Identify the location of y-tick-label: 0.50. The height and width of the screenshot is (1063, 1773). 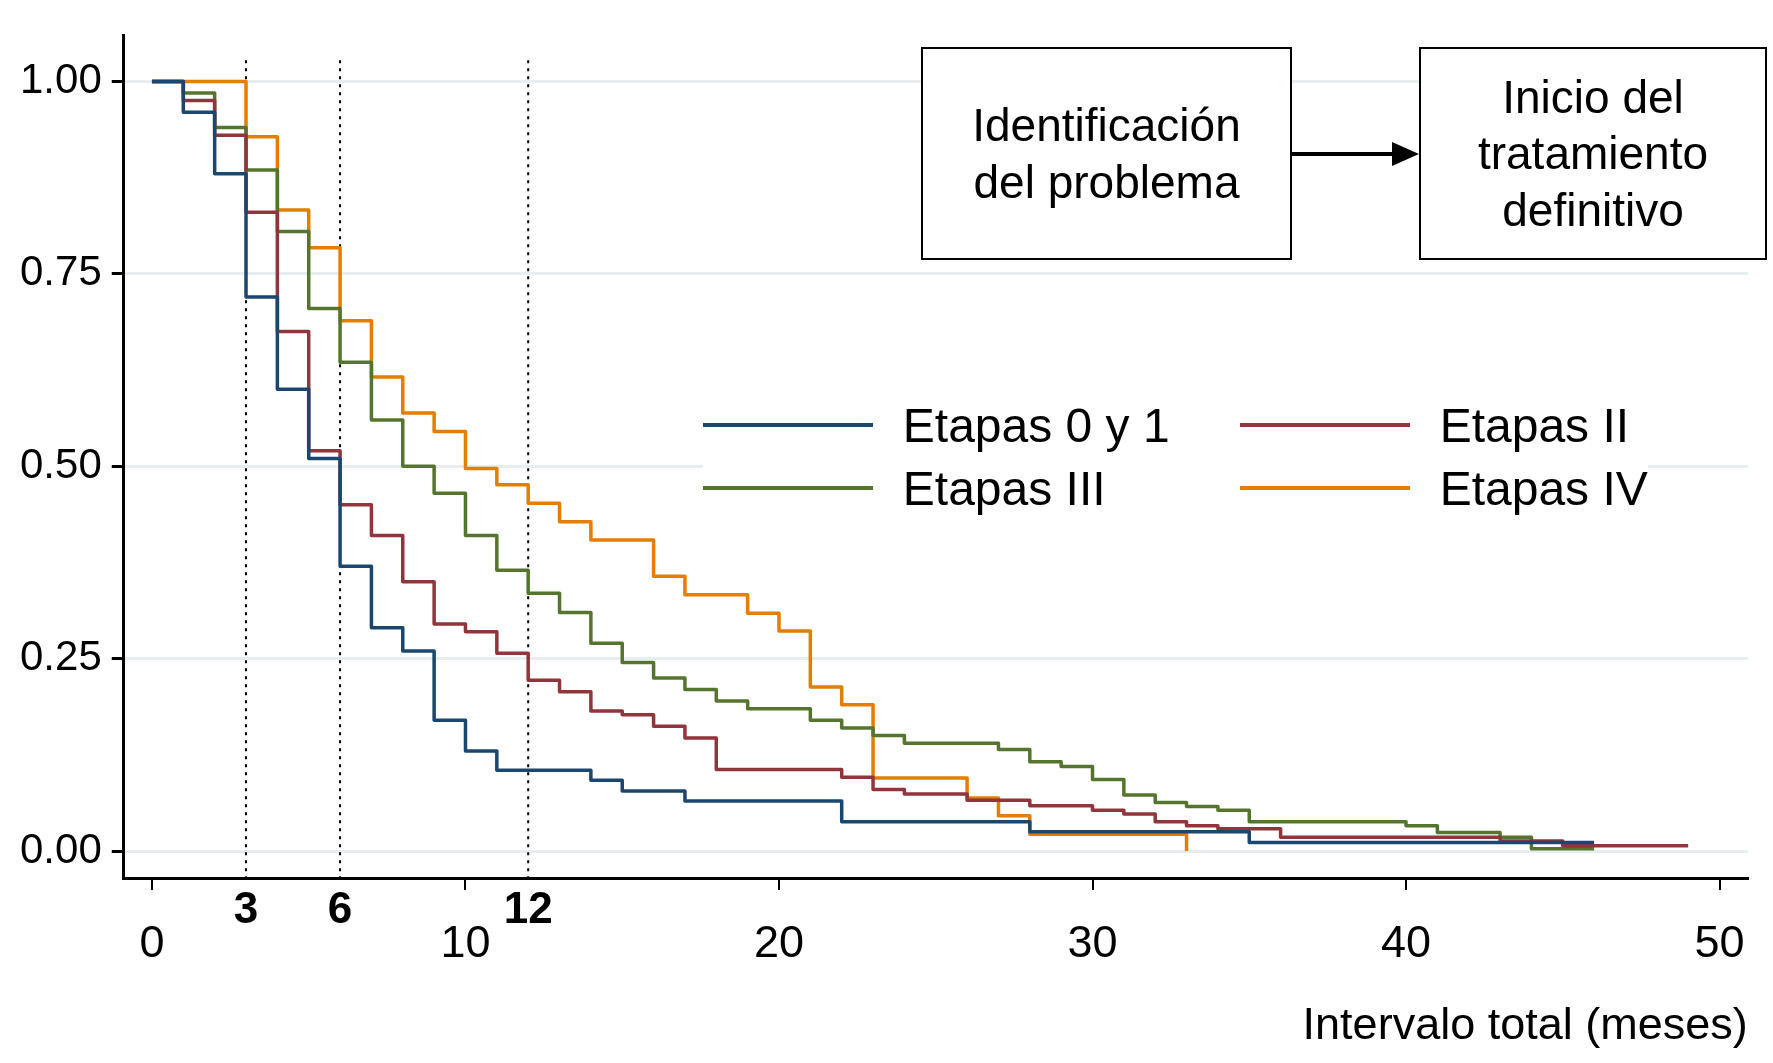
(60, 463).